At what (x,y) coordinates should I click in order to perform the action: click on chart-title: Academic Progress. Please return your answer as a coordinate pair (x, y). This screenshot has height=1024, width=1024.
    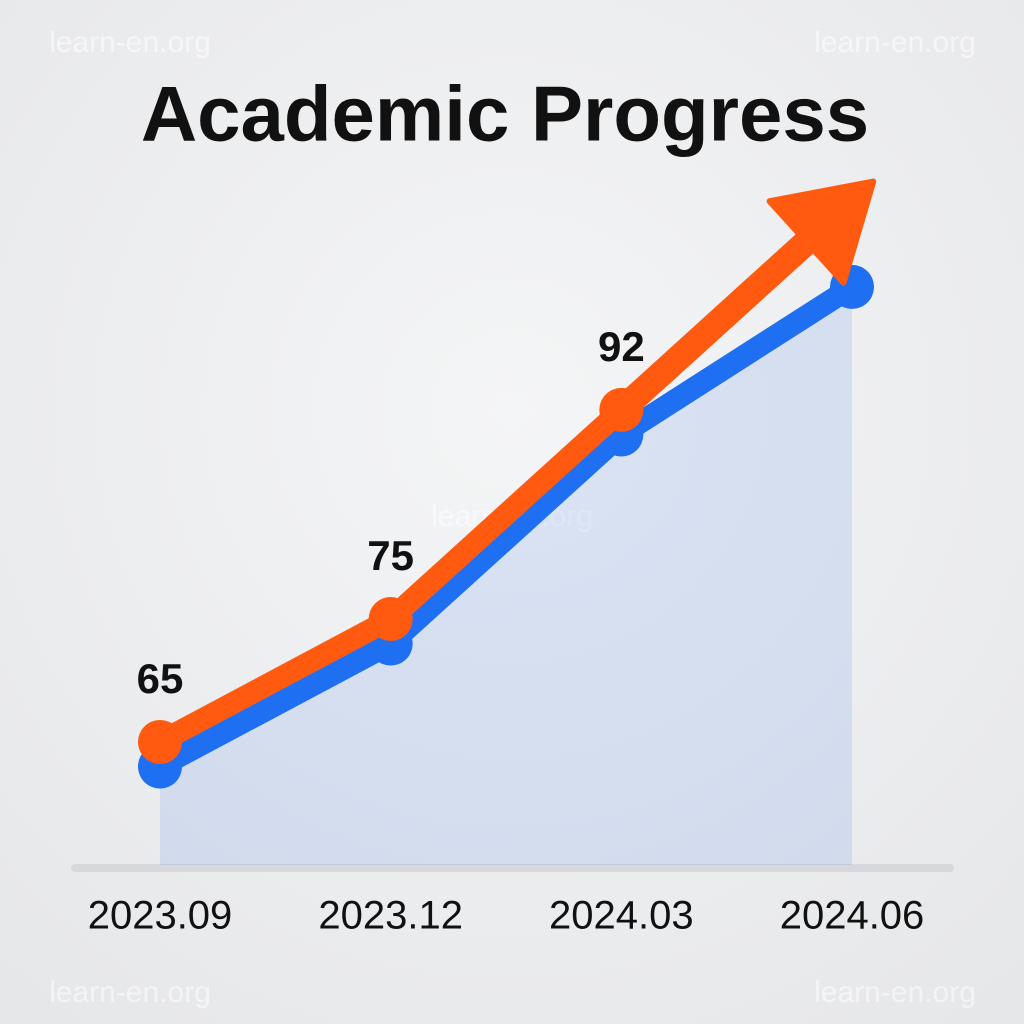
    Looking at the image, I should click on (505, 114).